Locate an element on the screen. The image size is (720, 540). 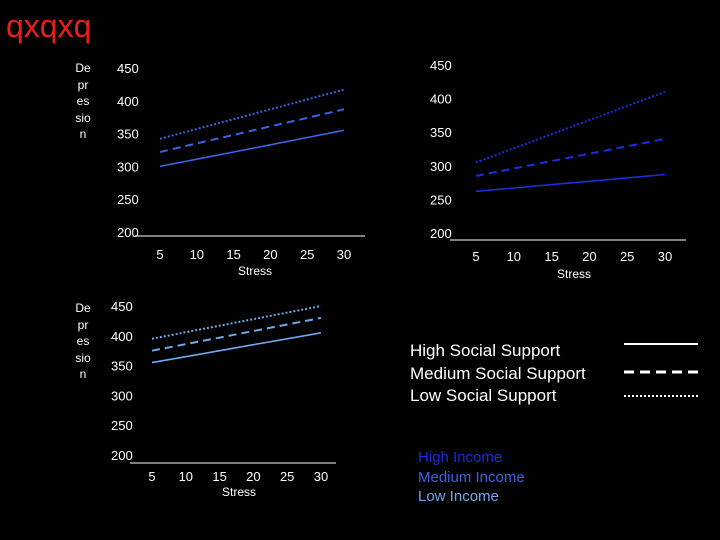
slide-title: qxqxq is located at coordinates (49, 26).